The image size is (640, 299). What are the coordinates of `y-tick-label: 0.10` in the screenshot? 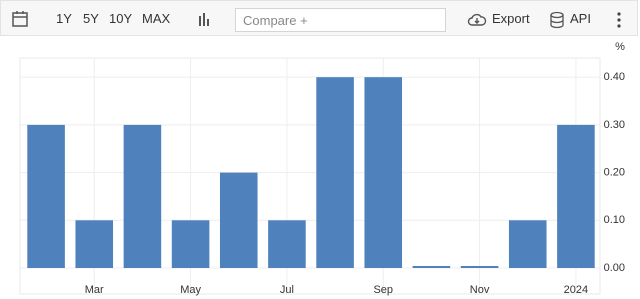 It's located at (614, 220).